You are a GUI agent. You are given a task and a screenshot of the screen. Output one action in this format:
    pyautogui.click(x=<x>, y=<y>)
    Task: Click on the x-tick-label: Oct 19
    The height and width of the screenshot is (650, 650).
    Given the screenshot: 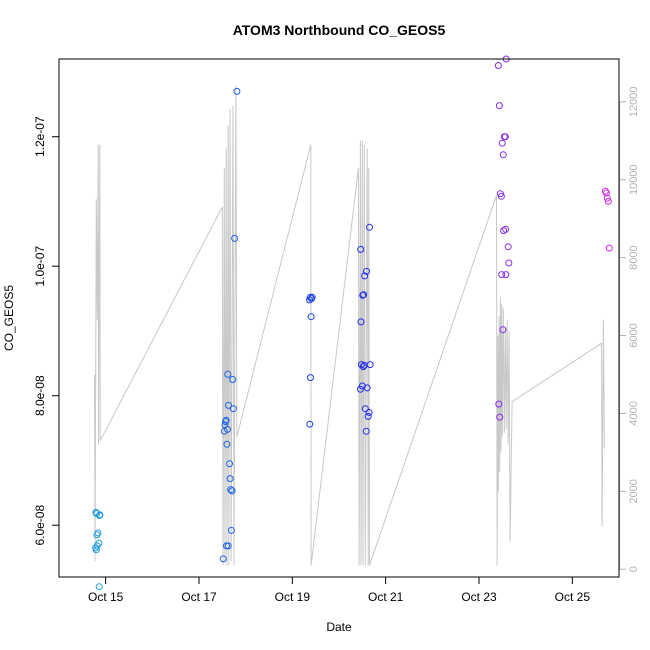 What is the action you would take?
    pyautogui.click(x=293, y=597)
    